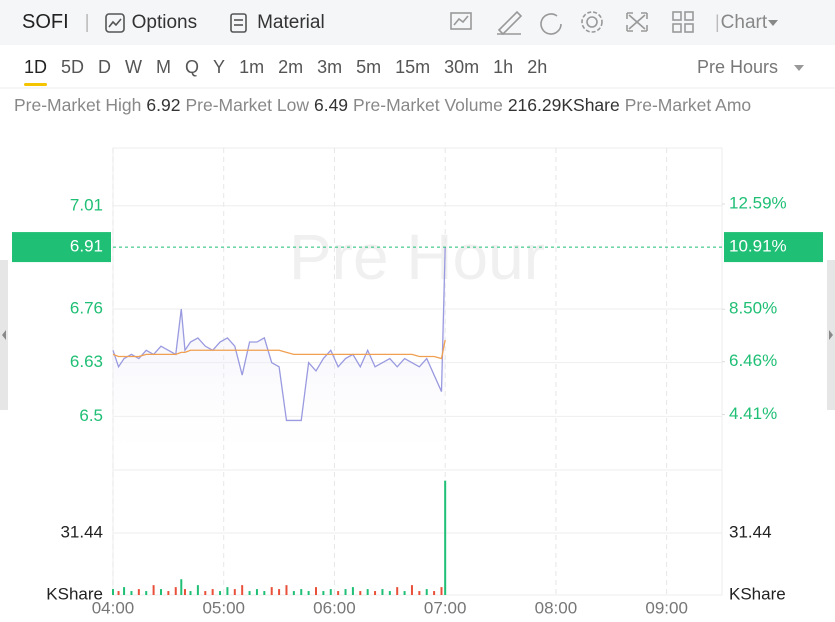 This screenshot has width=835, height=622. Describe the element at coordinates (45, 22) in the screenshot. I see `symbol: SOFI` at that location.